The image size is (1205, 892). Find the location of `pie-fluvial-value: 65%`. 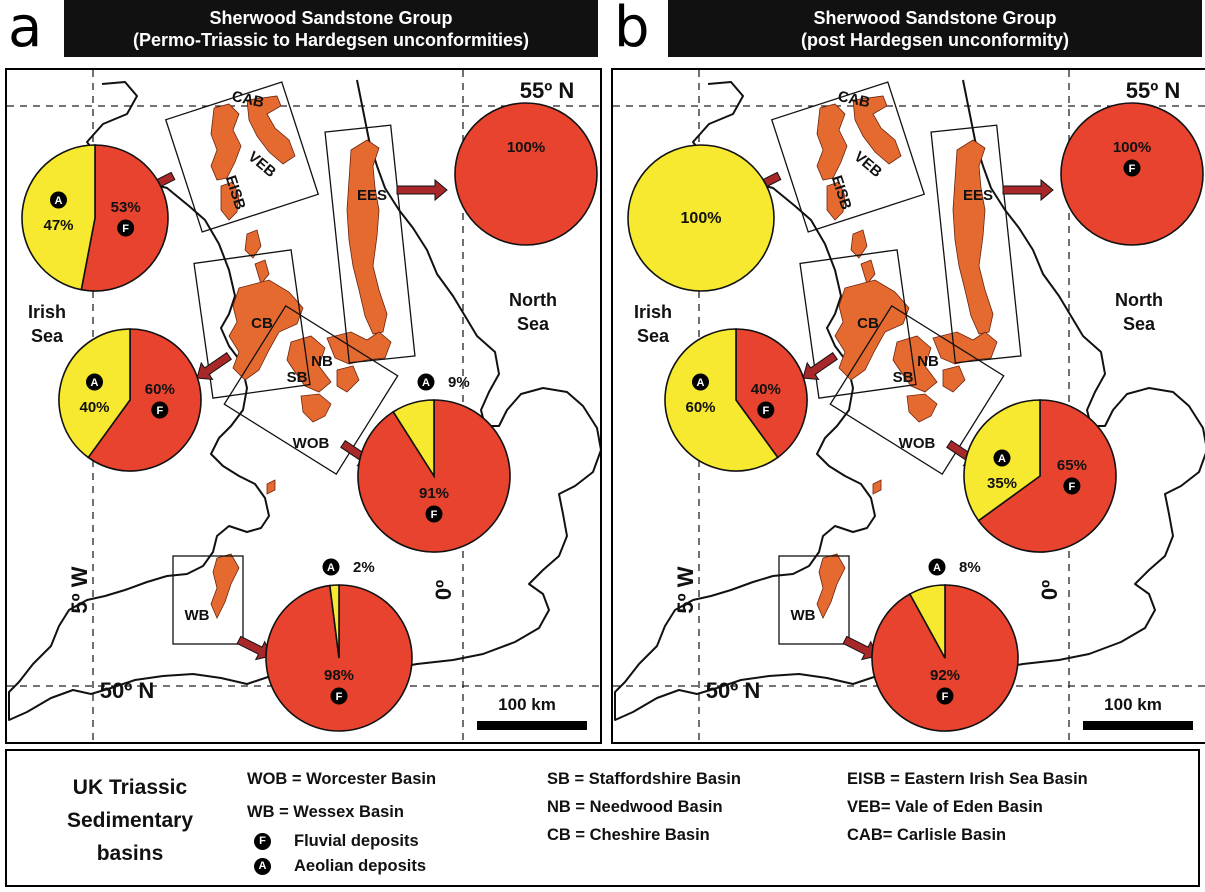

pie-fluvial-value: 65% is located at coordinates (1072, 465).